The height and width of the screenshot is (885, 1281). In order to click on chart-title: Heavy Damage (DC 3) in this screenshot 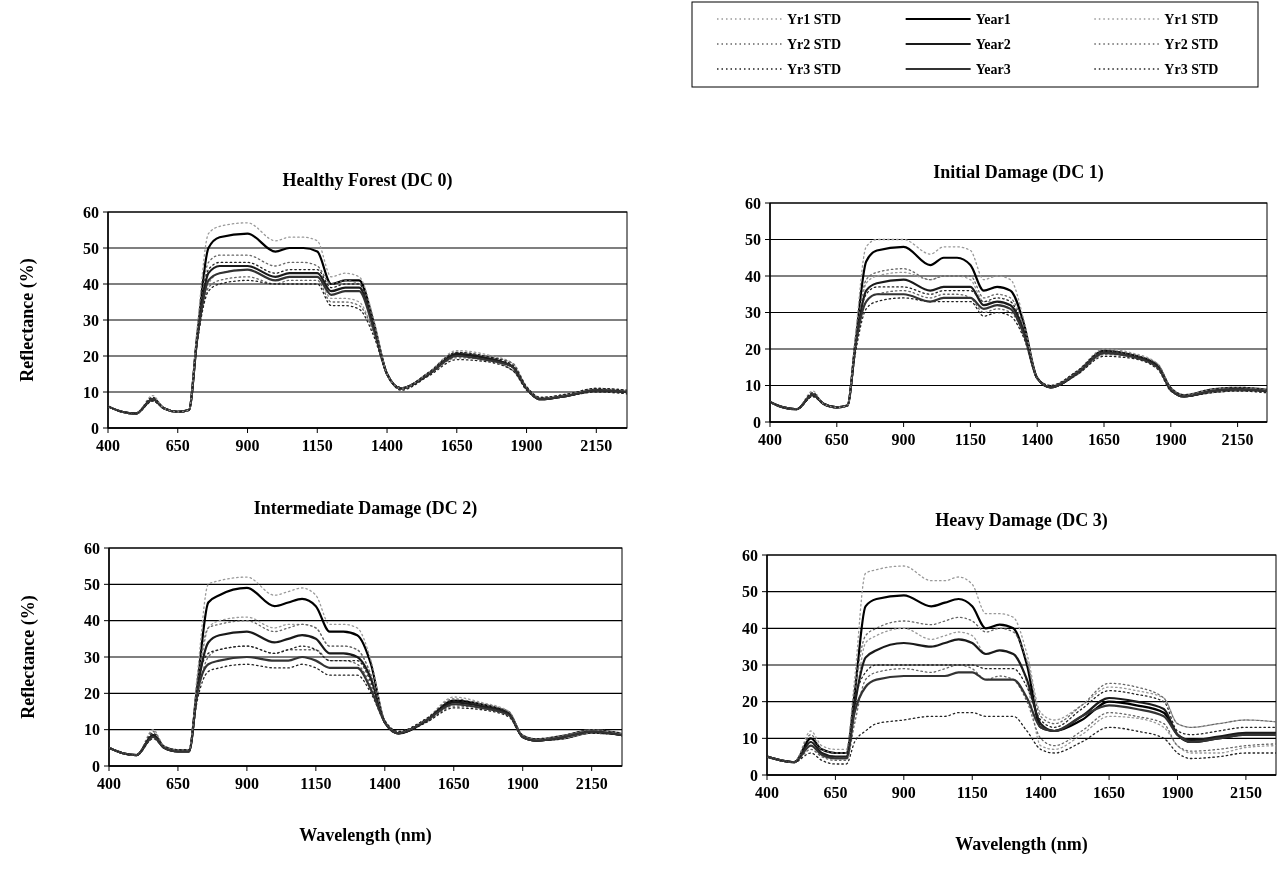, I will do `click(1021, 520)`.